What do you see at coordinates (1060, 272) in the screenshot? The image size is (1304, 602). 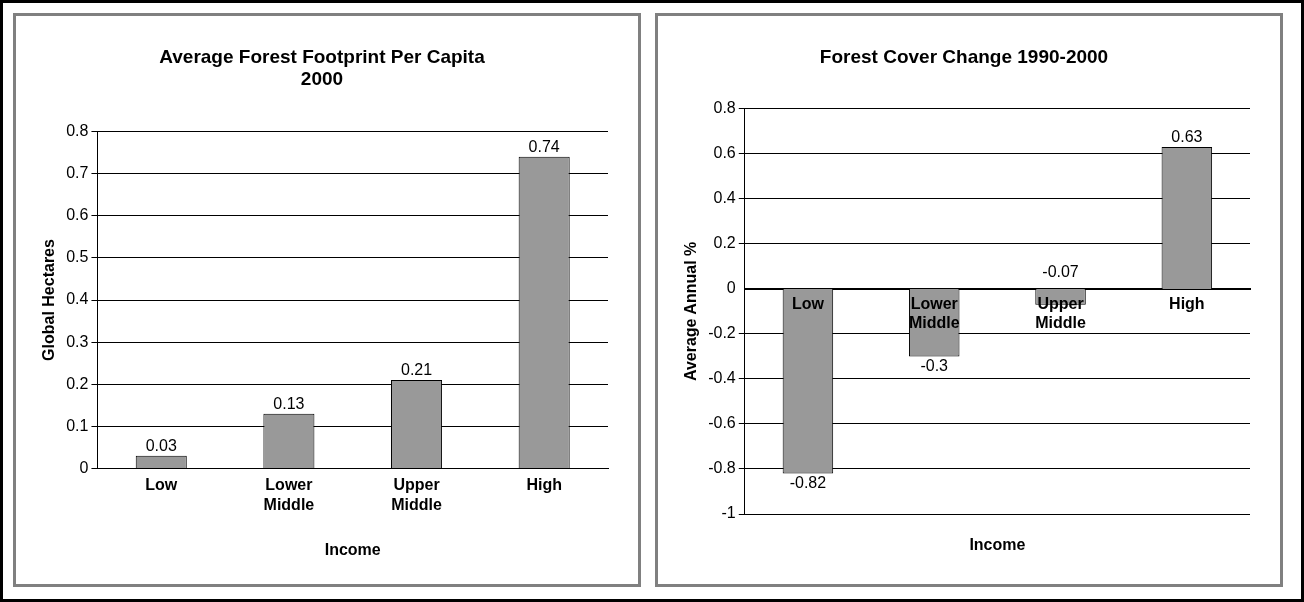 I see `data-label: -0.07` at bounding box center [1060, 272].